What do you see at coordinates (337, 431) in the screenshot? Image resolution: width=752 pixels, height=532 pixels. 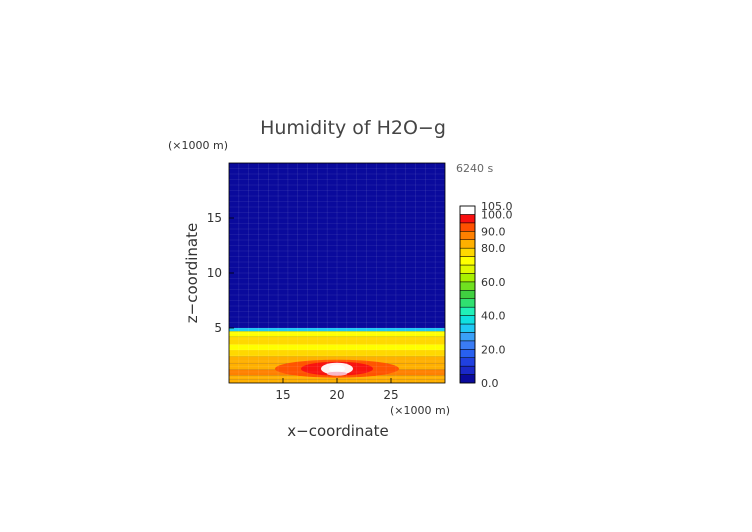 I see `x-axis-label: x−coordinate` at bounding box center [337, 431].